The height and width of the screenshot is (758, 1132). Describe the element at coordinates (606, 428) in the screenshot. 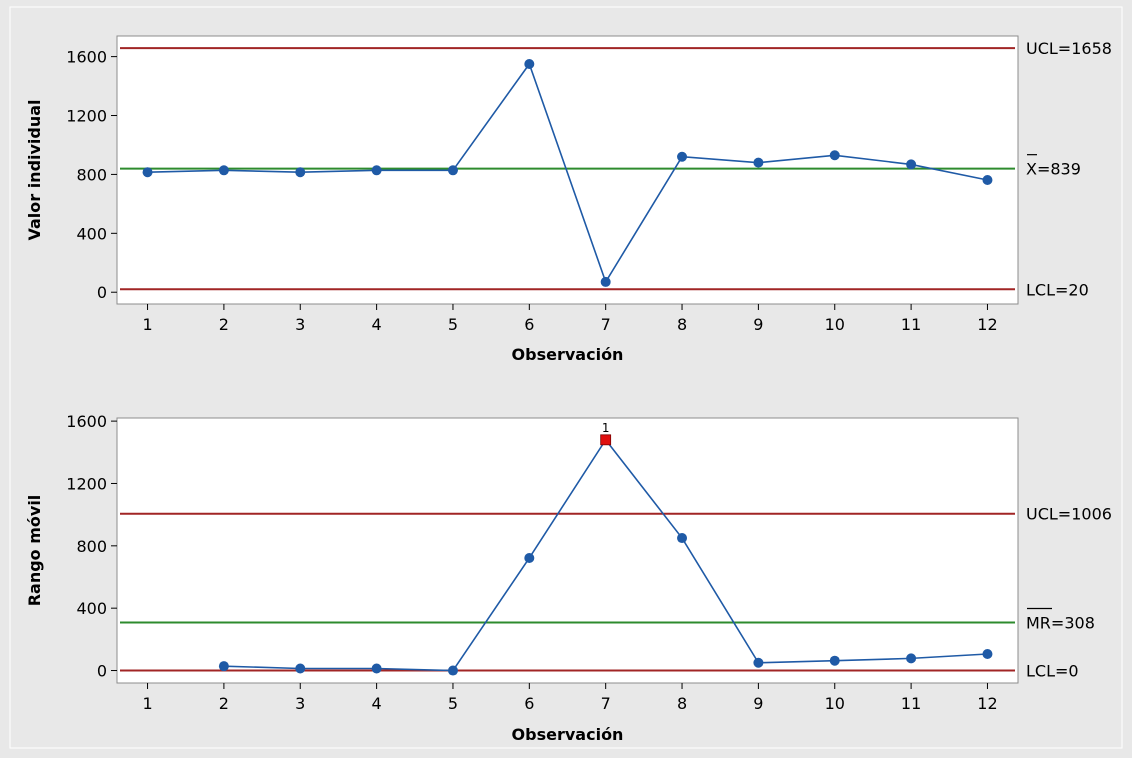

I see `test-failure-flag: 1` at that location.